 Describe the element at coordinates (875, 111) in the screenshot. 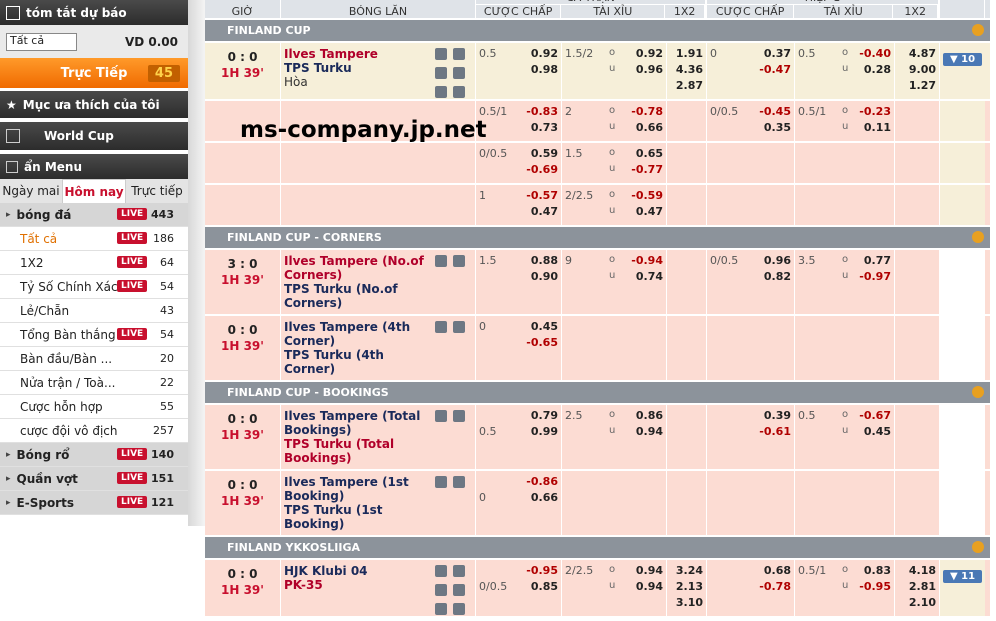

I see `odds: -0.23` at that location.